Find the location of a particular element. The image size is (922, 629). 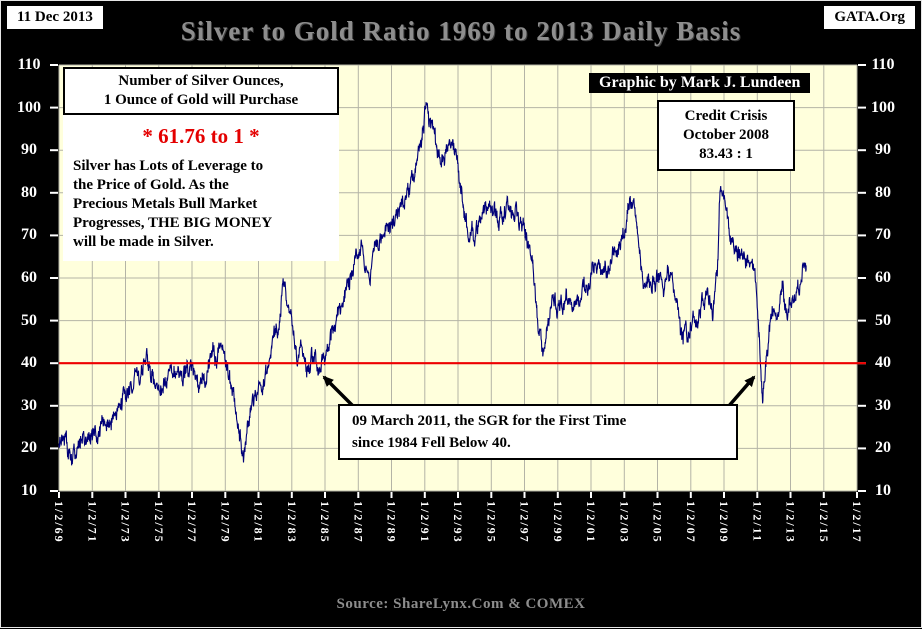

credit-crisis-line3: 83.43 : 1 is located at coordinates (726, 154).